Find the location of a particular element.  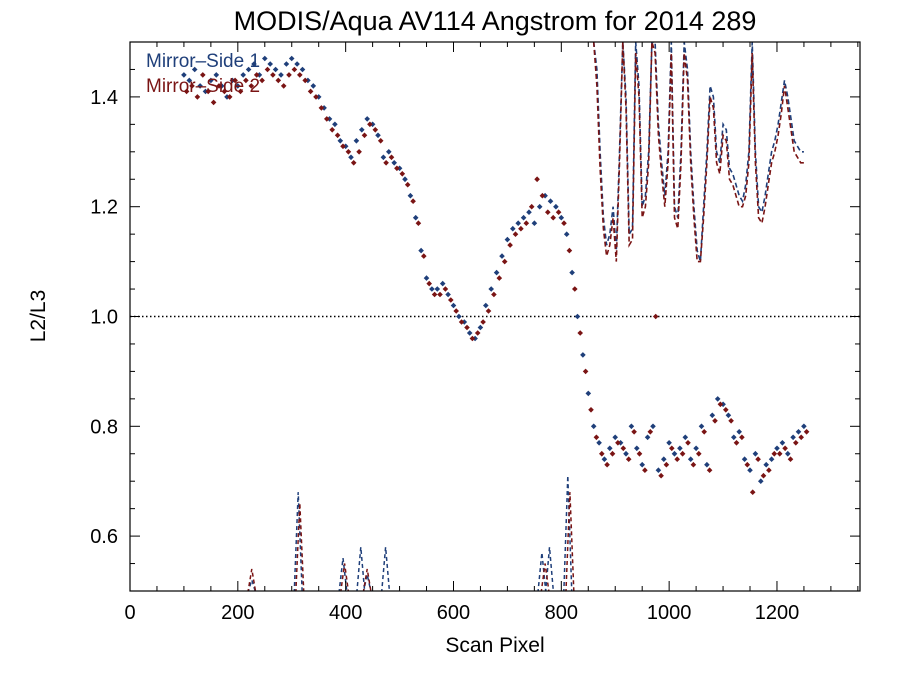

x-axis-label: Scan Pixel is located at coordinates (494, 645).